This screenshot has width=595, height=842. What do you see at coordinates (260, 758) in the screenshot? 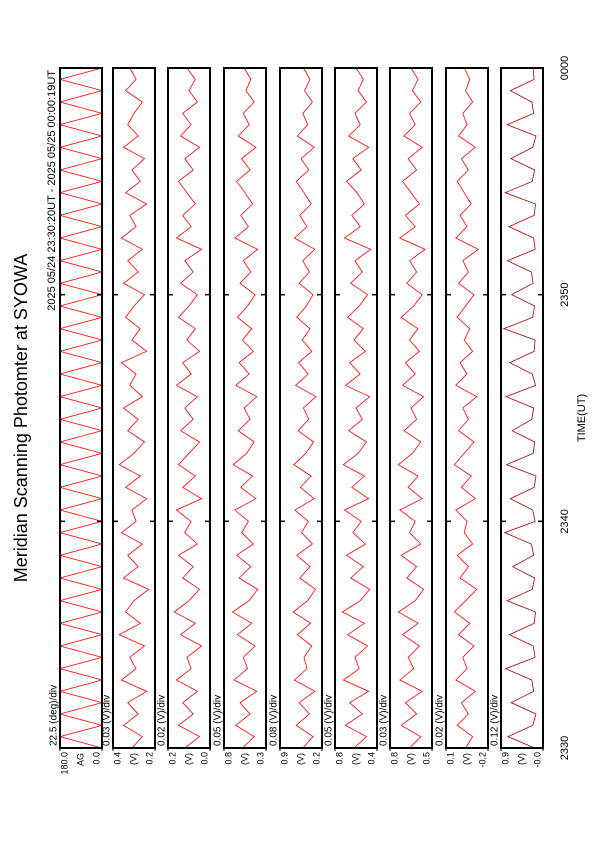
I see `y-tick-label: 0.3` at bounding box center [260, 758].